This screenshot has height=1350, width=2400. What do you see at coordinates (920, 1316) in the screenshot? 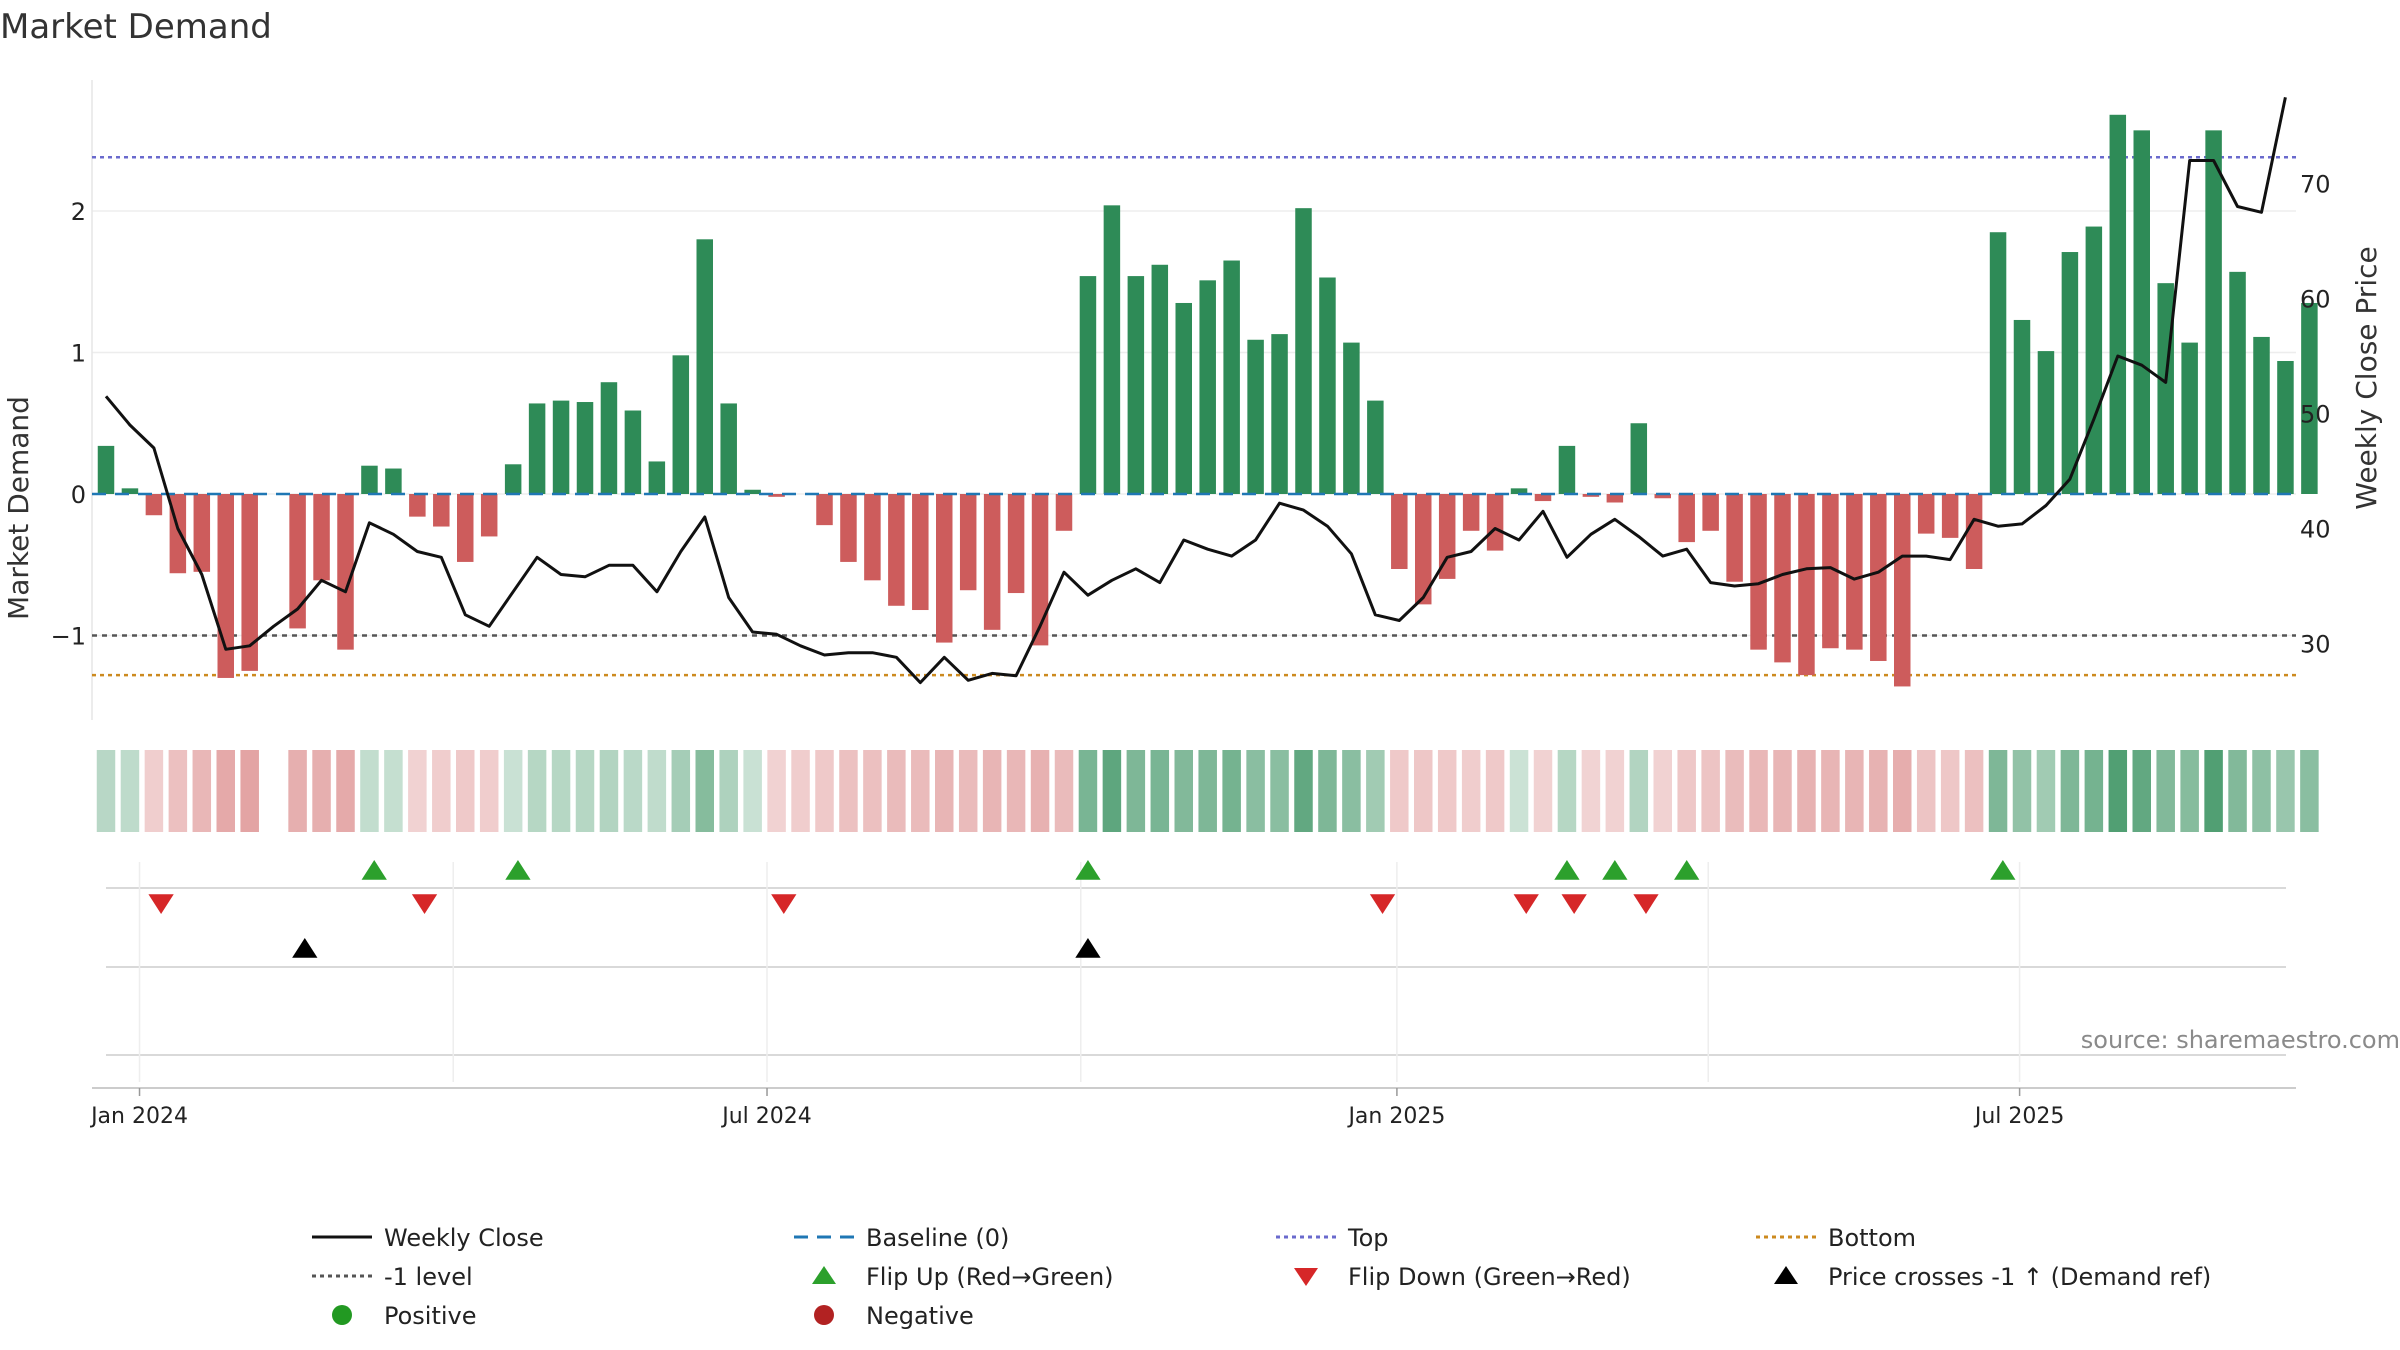
I see `legend-label: Negative` at bounding box center [920, 1316].